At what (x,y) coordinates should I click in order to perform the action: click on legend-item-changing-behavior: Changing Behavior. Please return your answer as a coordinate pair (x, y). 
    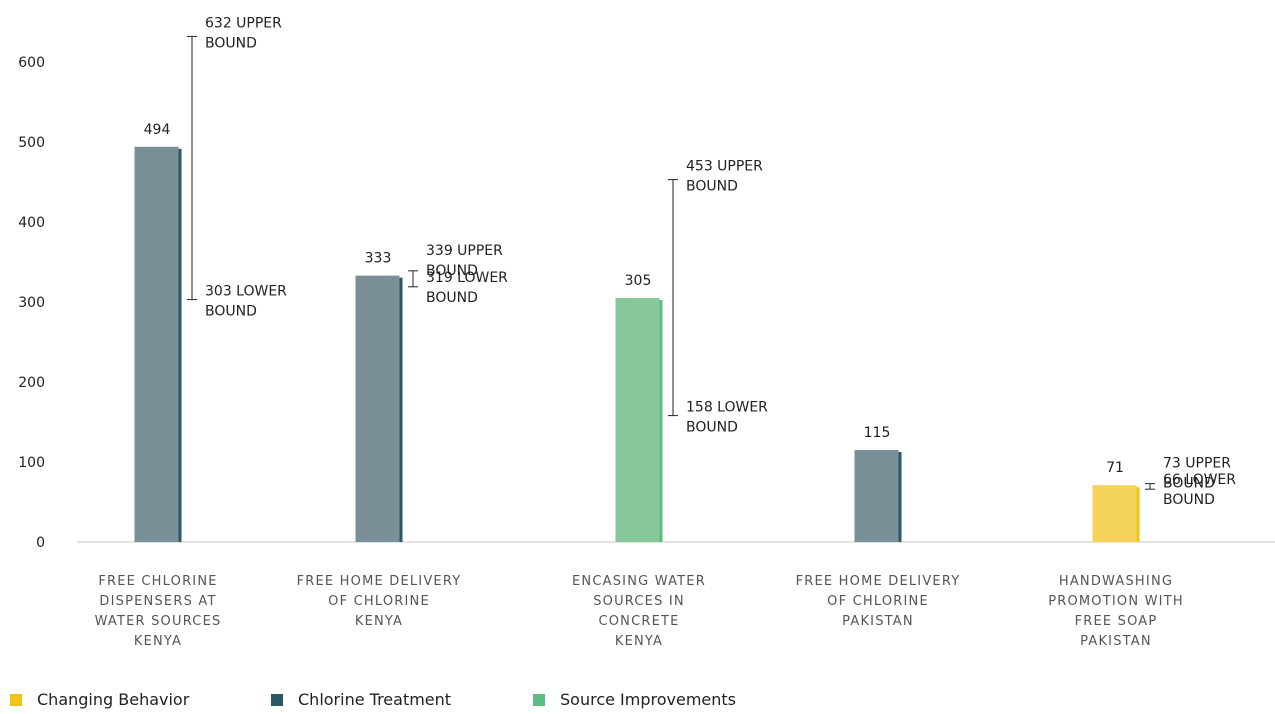
    Looking at the image, I should click on (99, 699).